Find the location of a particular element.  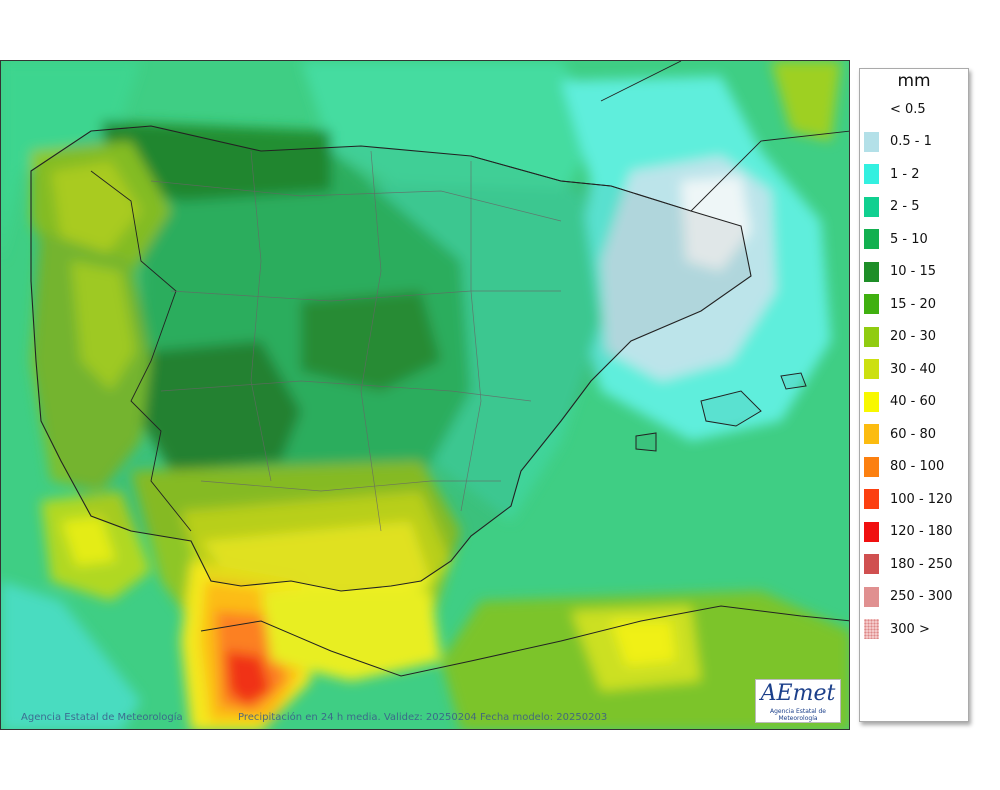

france-border is located at coordinates (659, 136).